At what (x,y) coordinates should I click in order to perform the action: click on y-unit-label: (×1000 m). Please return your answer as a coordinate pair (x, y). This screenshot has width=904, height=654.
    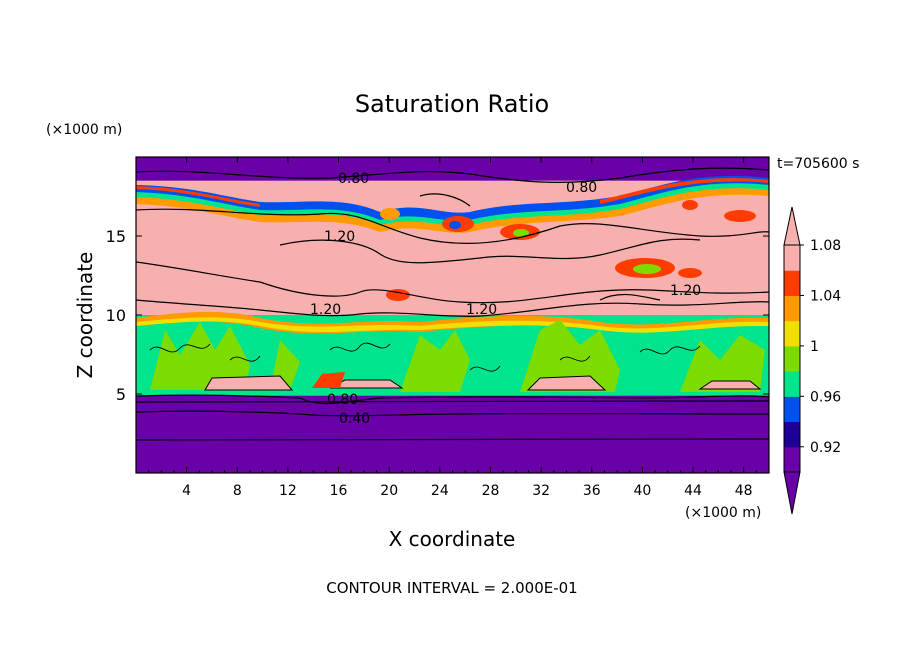
    Looking at the image, I should click on (84, 130).